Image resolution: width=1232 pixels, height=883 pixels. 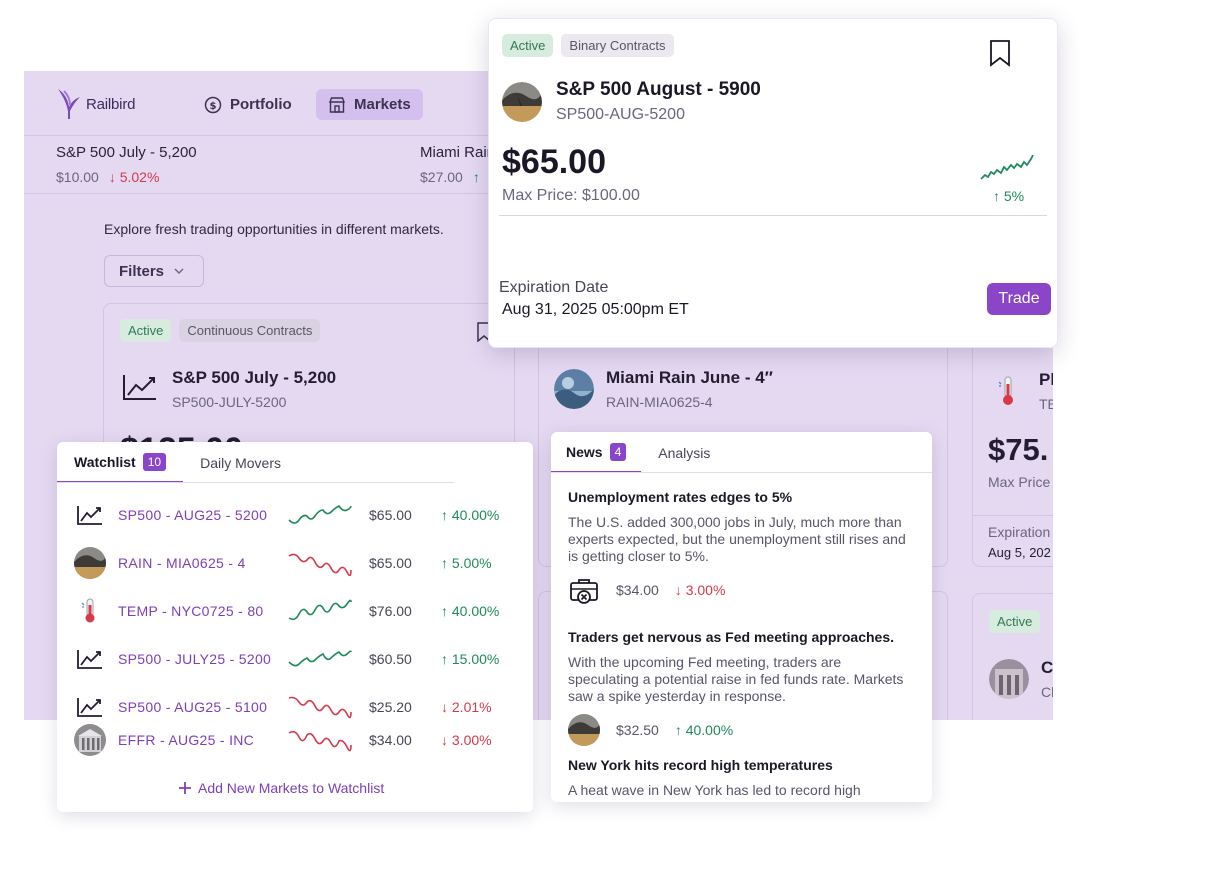 I want to click on watchlist-change: ↑ 15.00%, so click(x=470, y=659).